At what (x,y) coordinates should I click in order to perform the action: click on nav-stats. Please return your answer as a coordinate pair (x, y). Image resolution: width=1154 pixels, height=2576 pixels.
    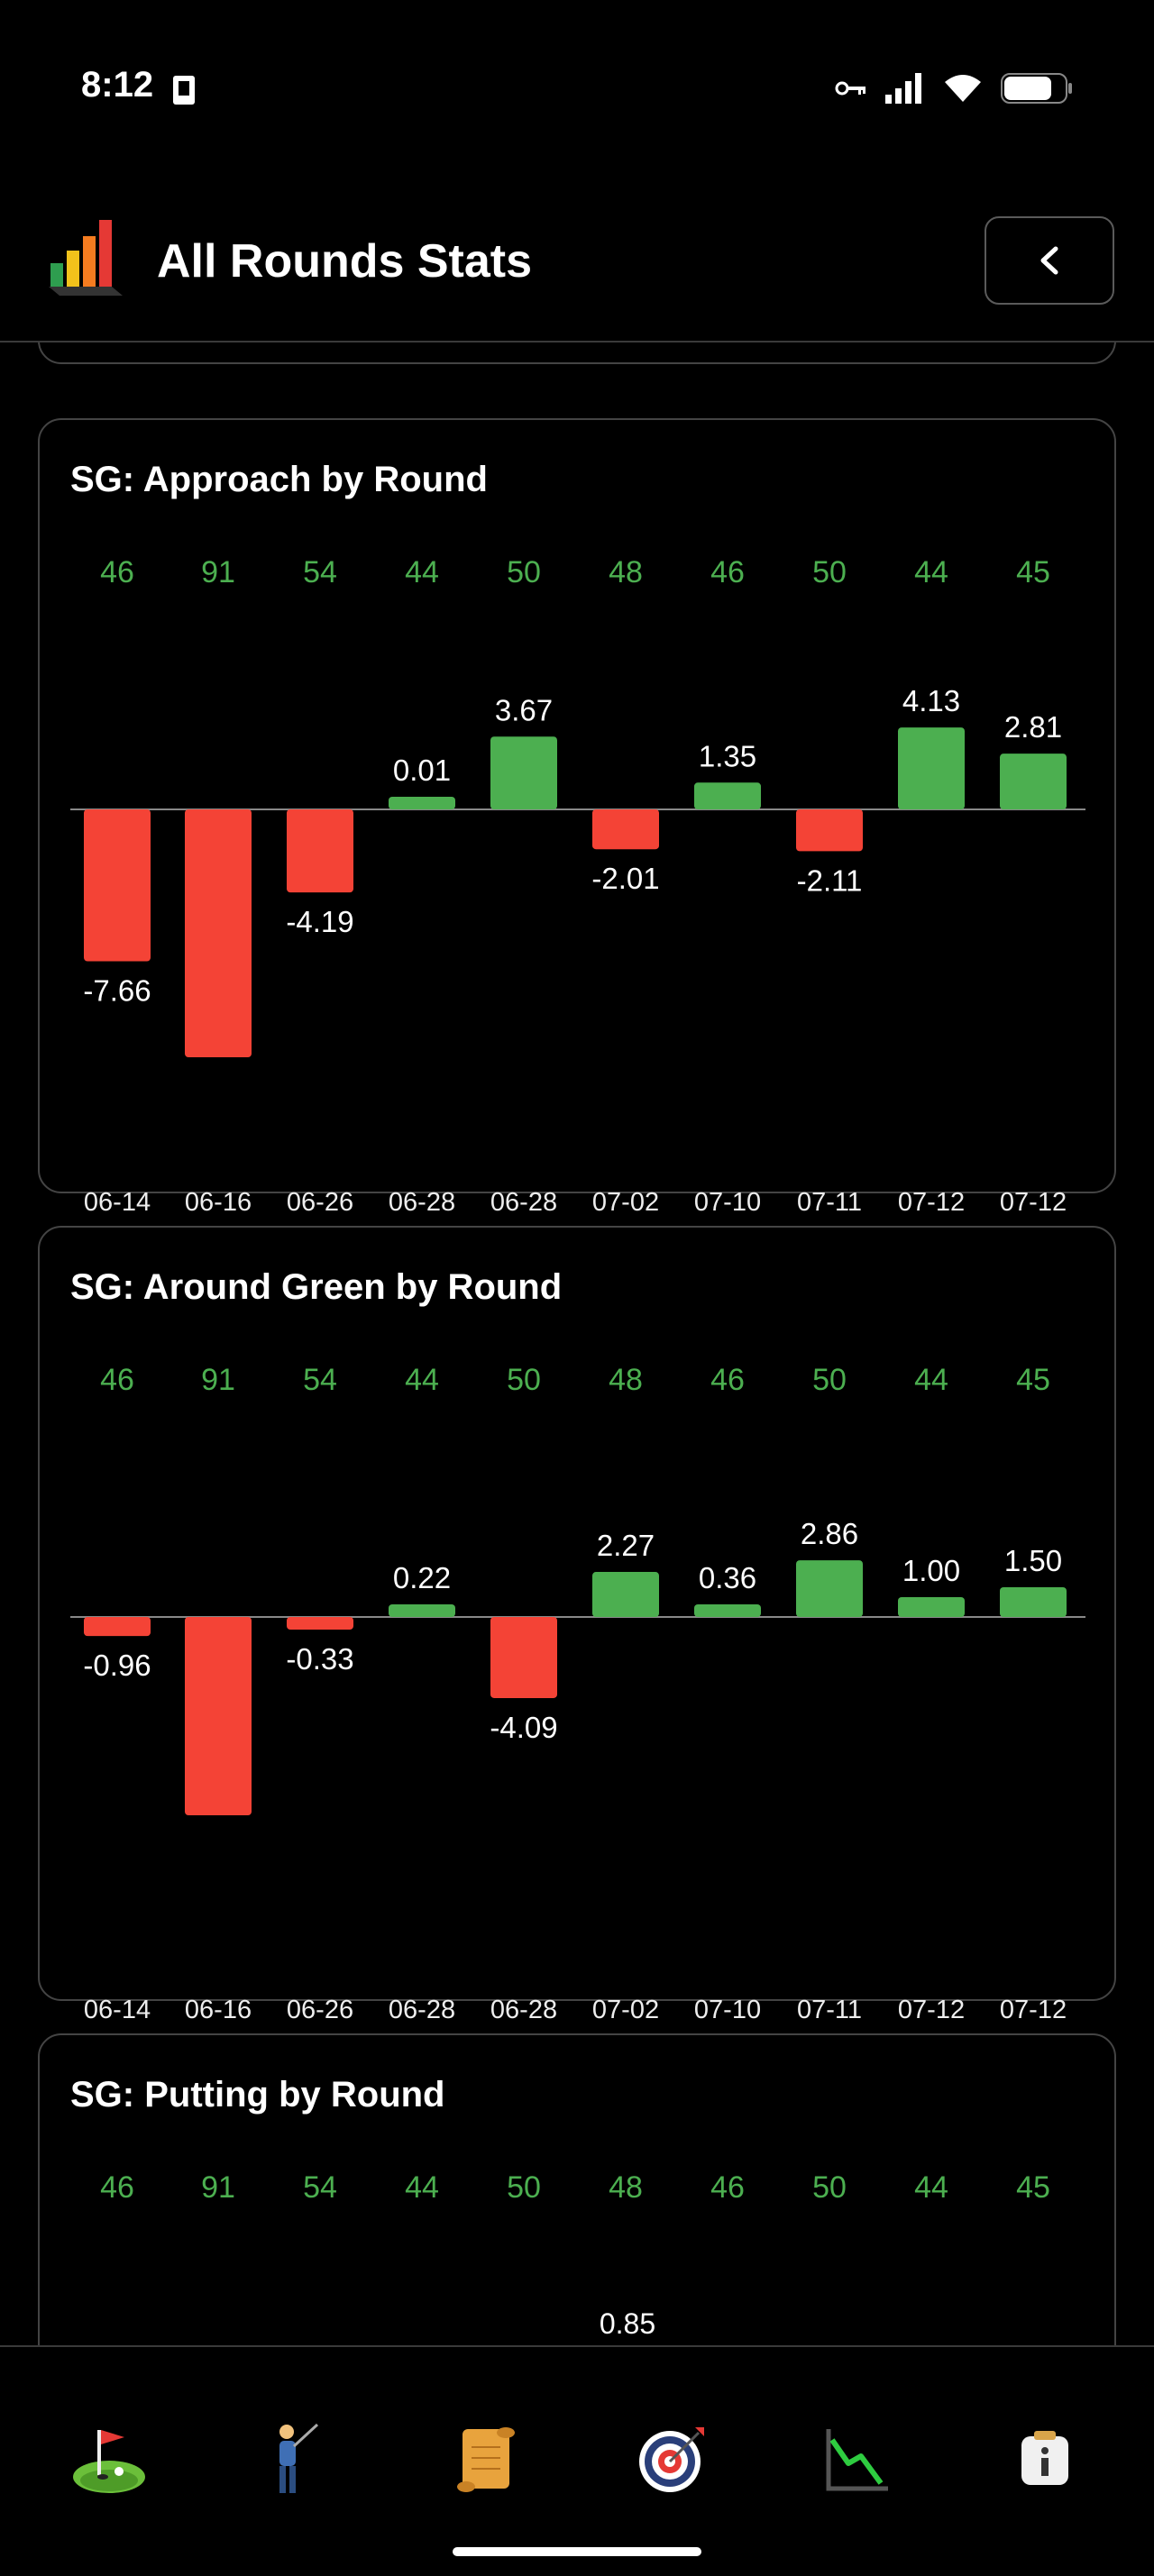
    Looking at the image, I should click on (857, 2459).